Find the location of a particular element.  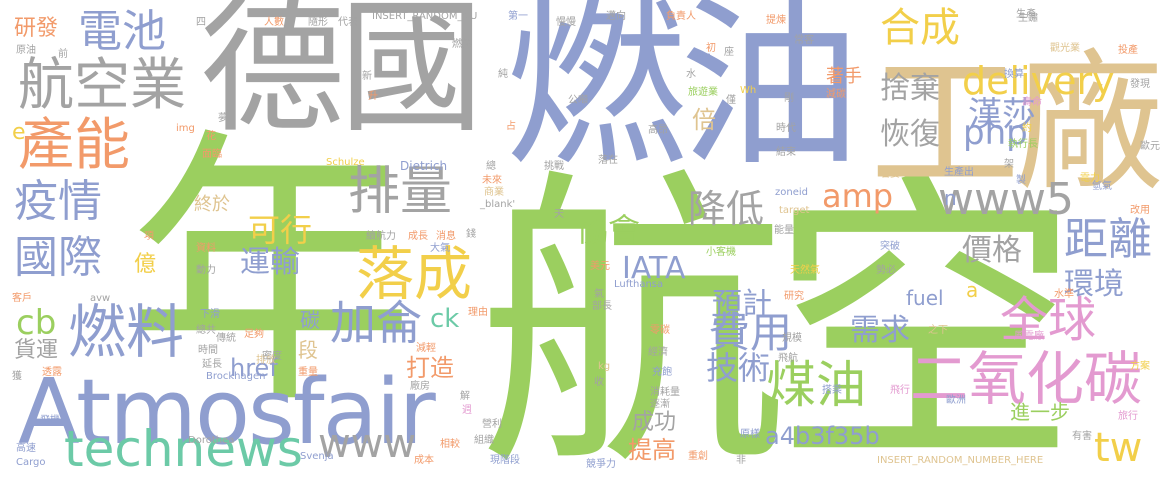

word-a: a is located at coordinates (972, 290).